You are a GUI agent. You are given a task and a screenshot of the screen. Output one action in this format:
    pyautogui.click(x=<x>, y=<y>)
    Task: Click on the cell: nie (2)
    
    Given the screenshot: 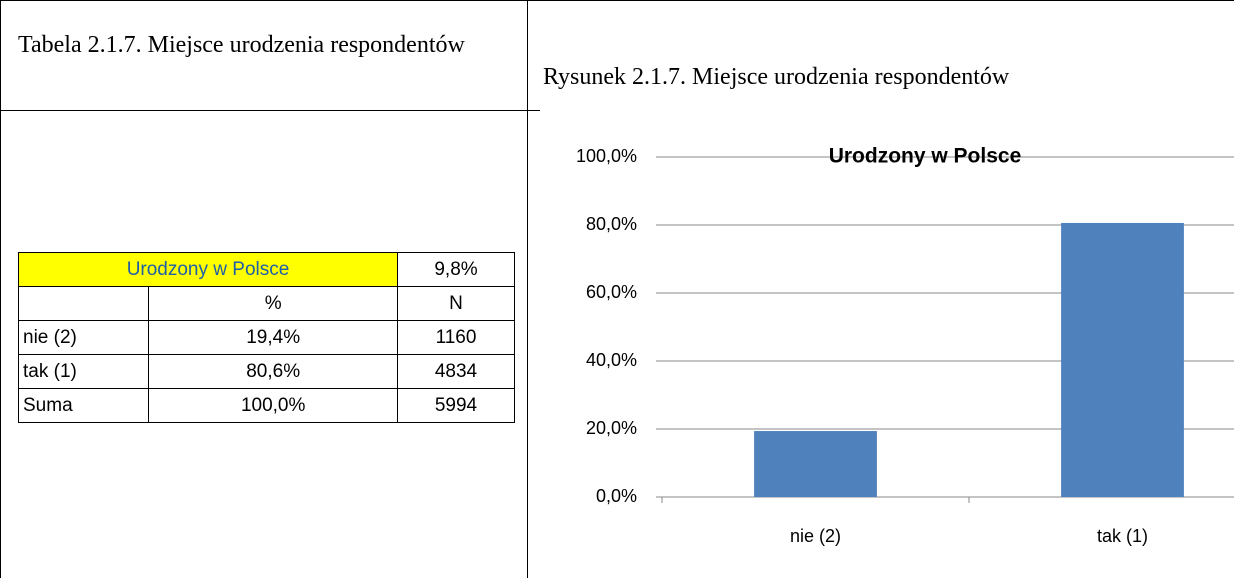 What is the action you would take?
    pyautogui.click(x=83, y=337)
    